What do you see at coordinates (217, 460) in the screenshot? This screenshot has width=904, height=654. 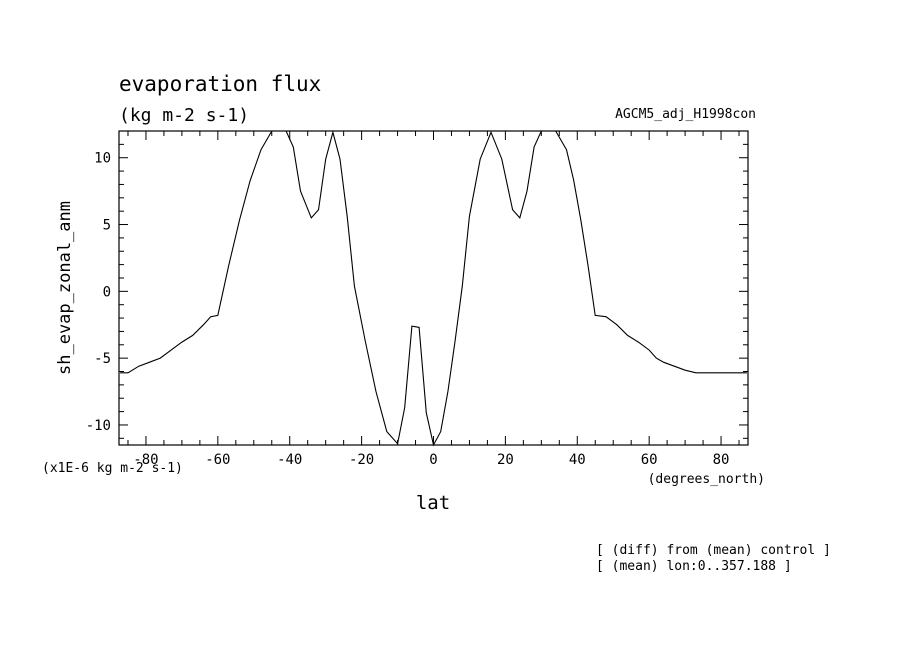 I see `x-tick-label: -60` at bounding box center [217, 460].